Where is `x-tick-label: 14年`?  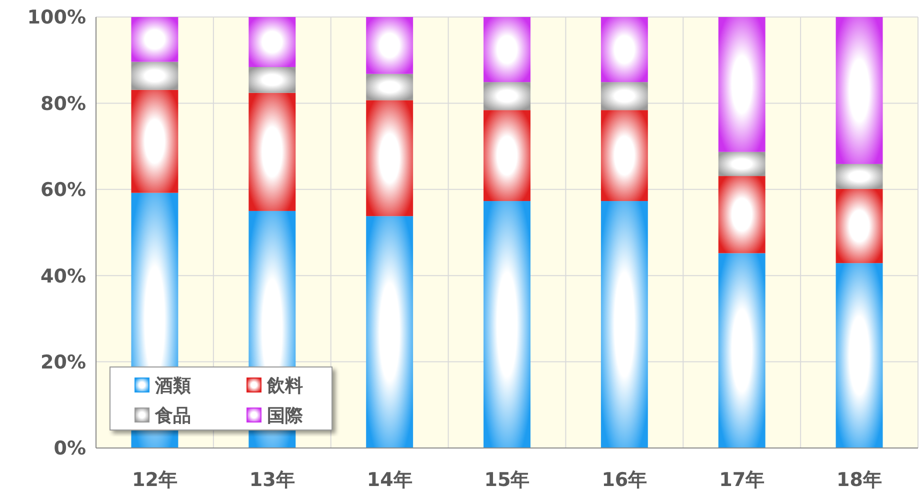
x-tick-label: 14年 is located at coordinates (389, 480).